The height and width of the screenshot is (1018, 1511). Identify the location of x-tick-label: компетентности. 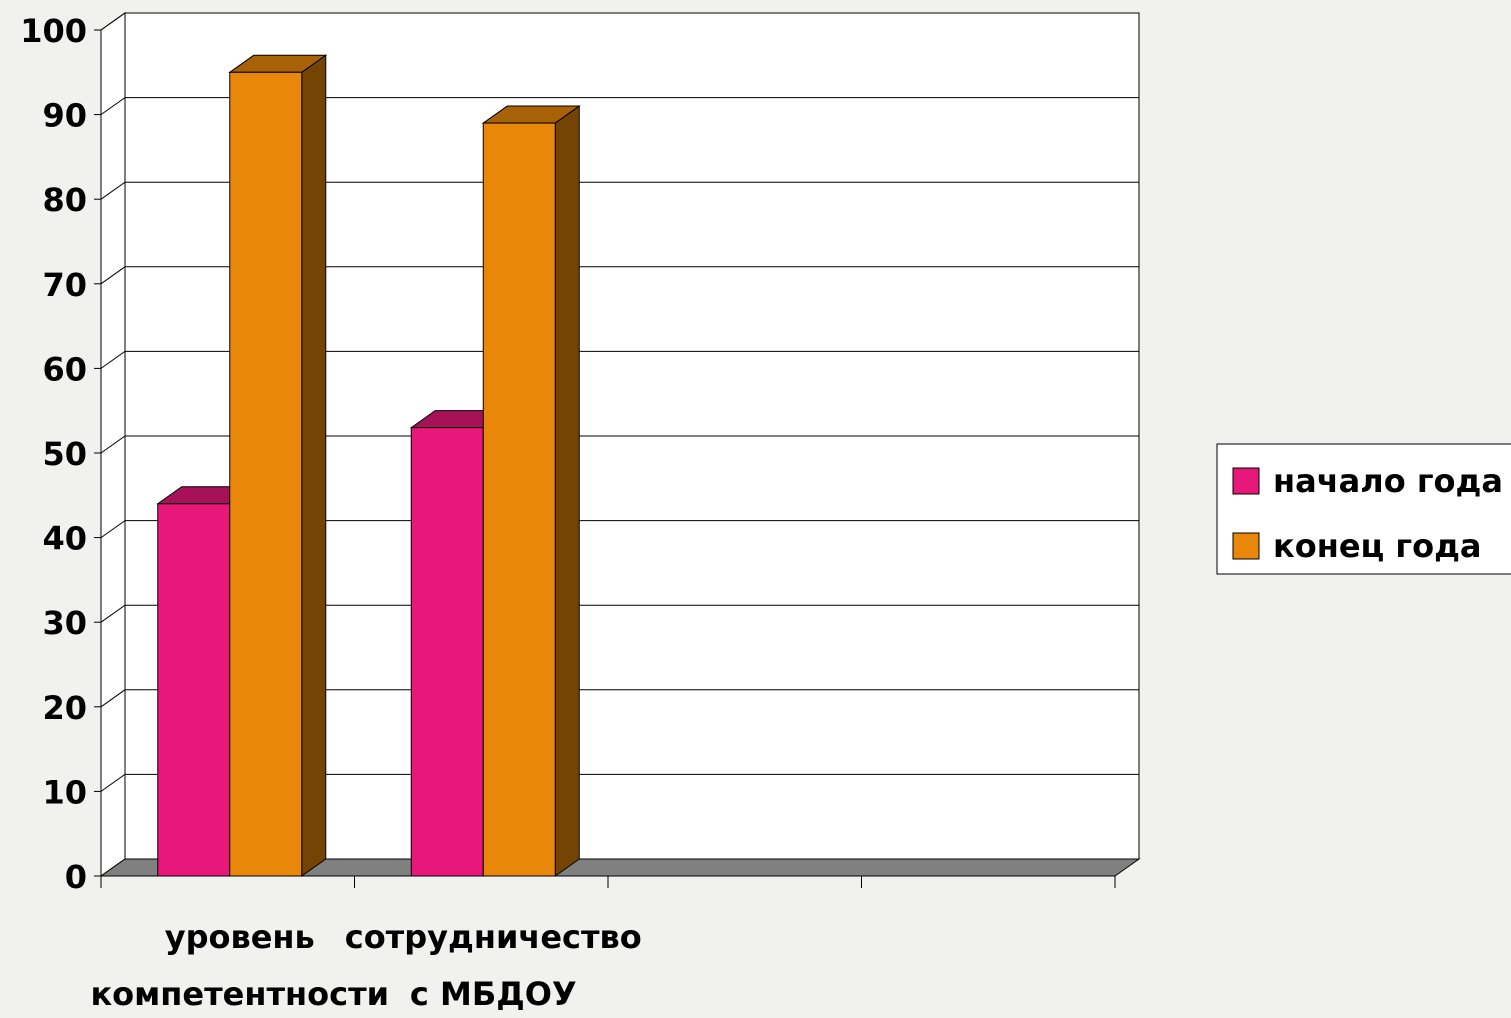
(239, 994).